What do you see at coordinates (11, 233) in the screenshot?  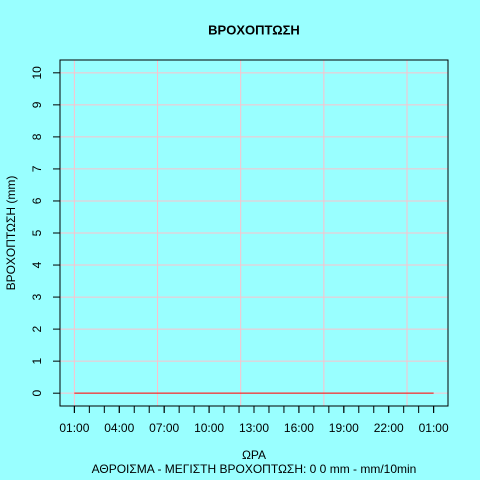 I see `y-axis-label: ΒΡΟΧΟΠΤΩΣΗ (mm)` at bounding box center [11, 233].